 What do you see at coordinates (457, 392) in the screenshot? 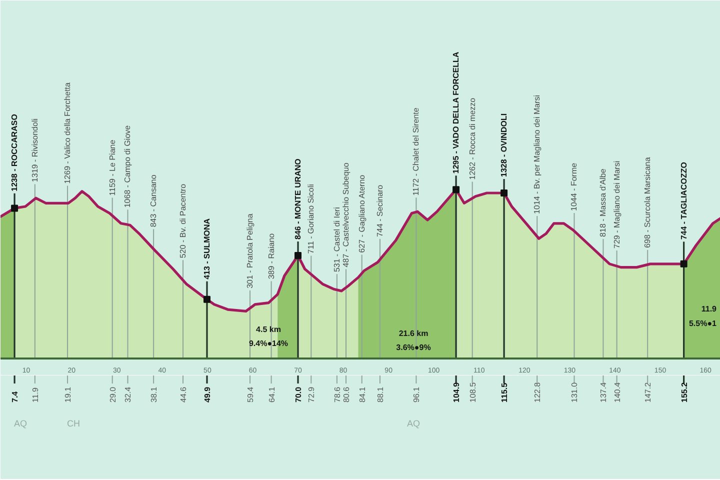
I see `text: 104.9` at bounding box center [457, 392].